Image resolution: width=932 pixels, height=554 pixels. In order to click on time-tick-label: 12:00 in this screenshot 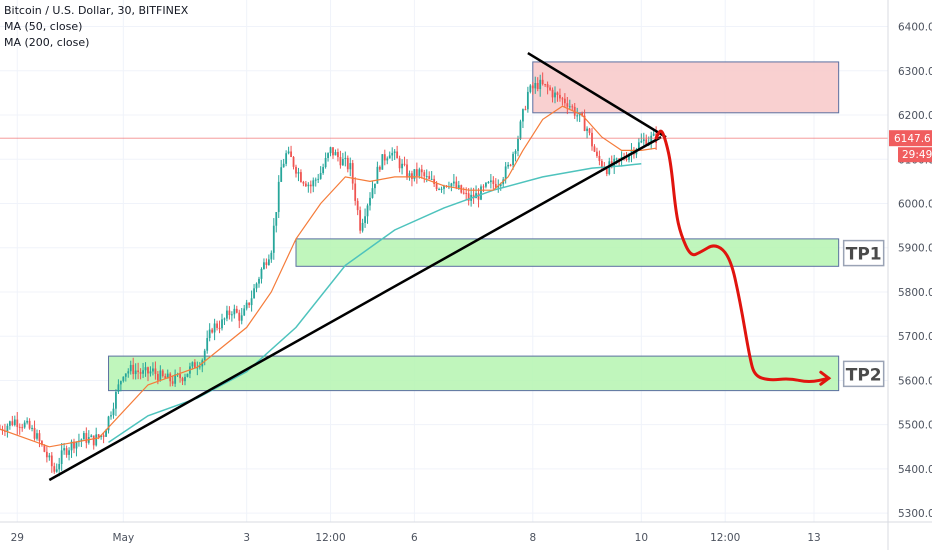, I will do `click(725, 538)`.